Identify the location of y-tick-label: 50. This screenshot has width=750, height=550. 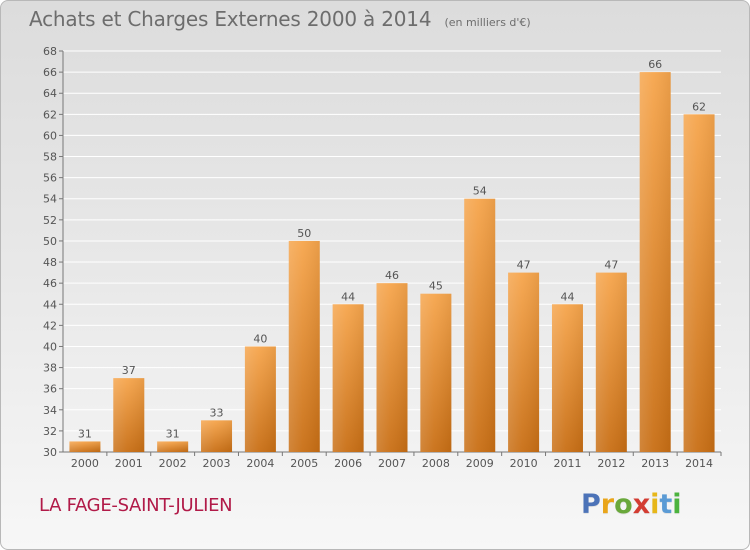
(50, 241).